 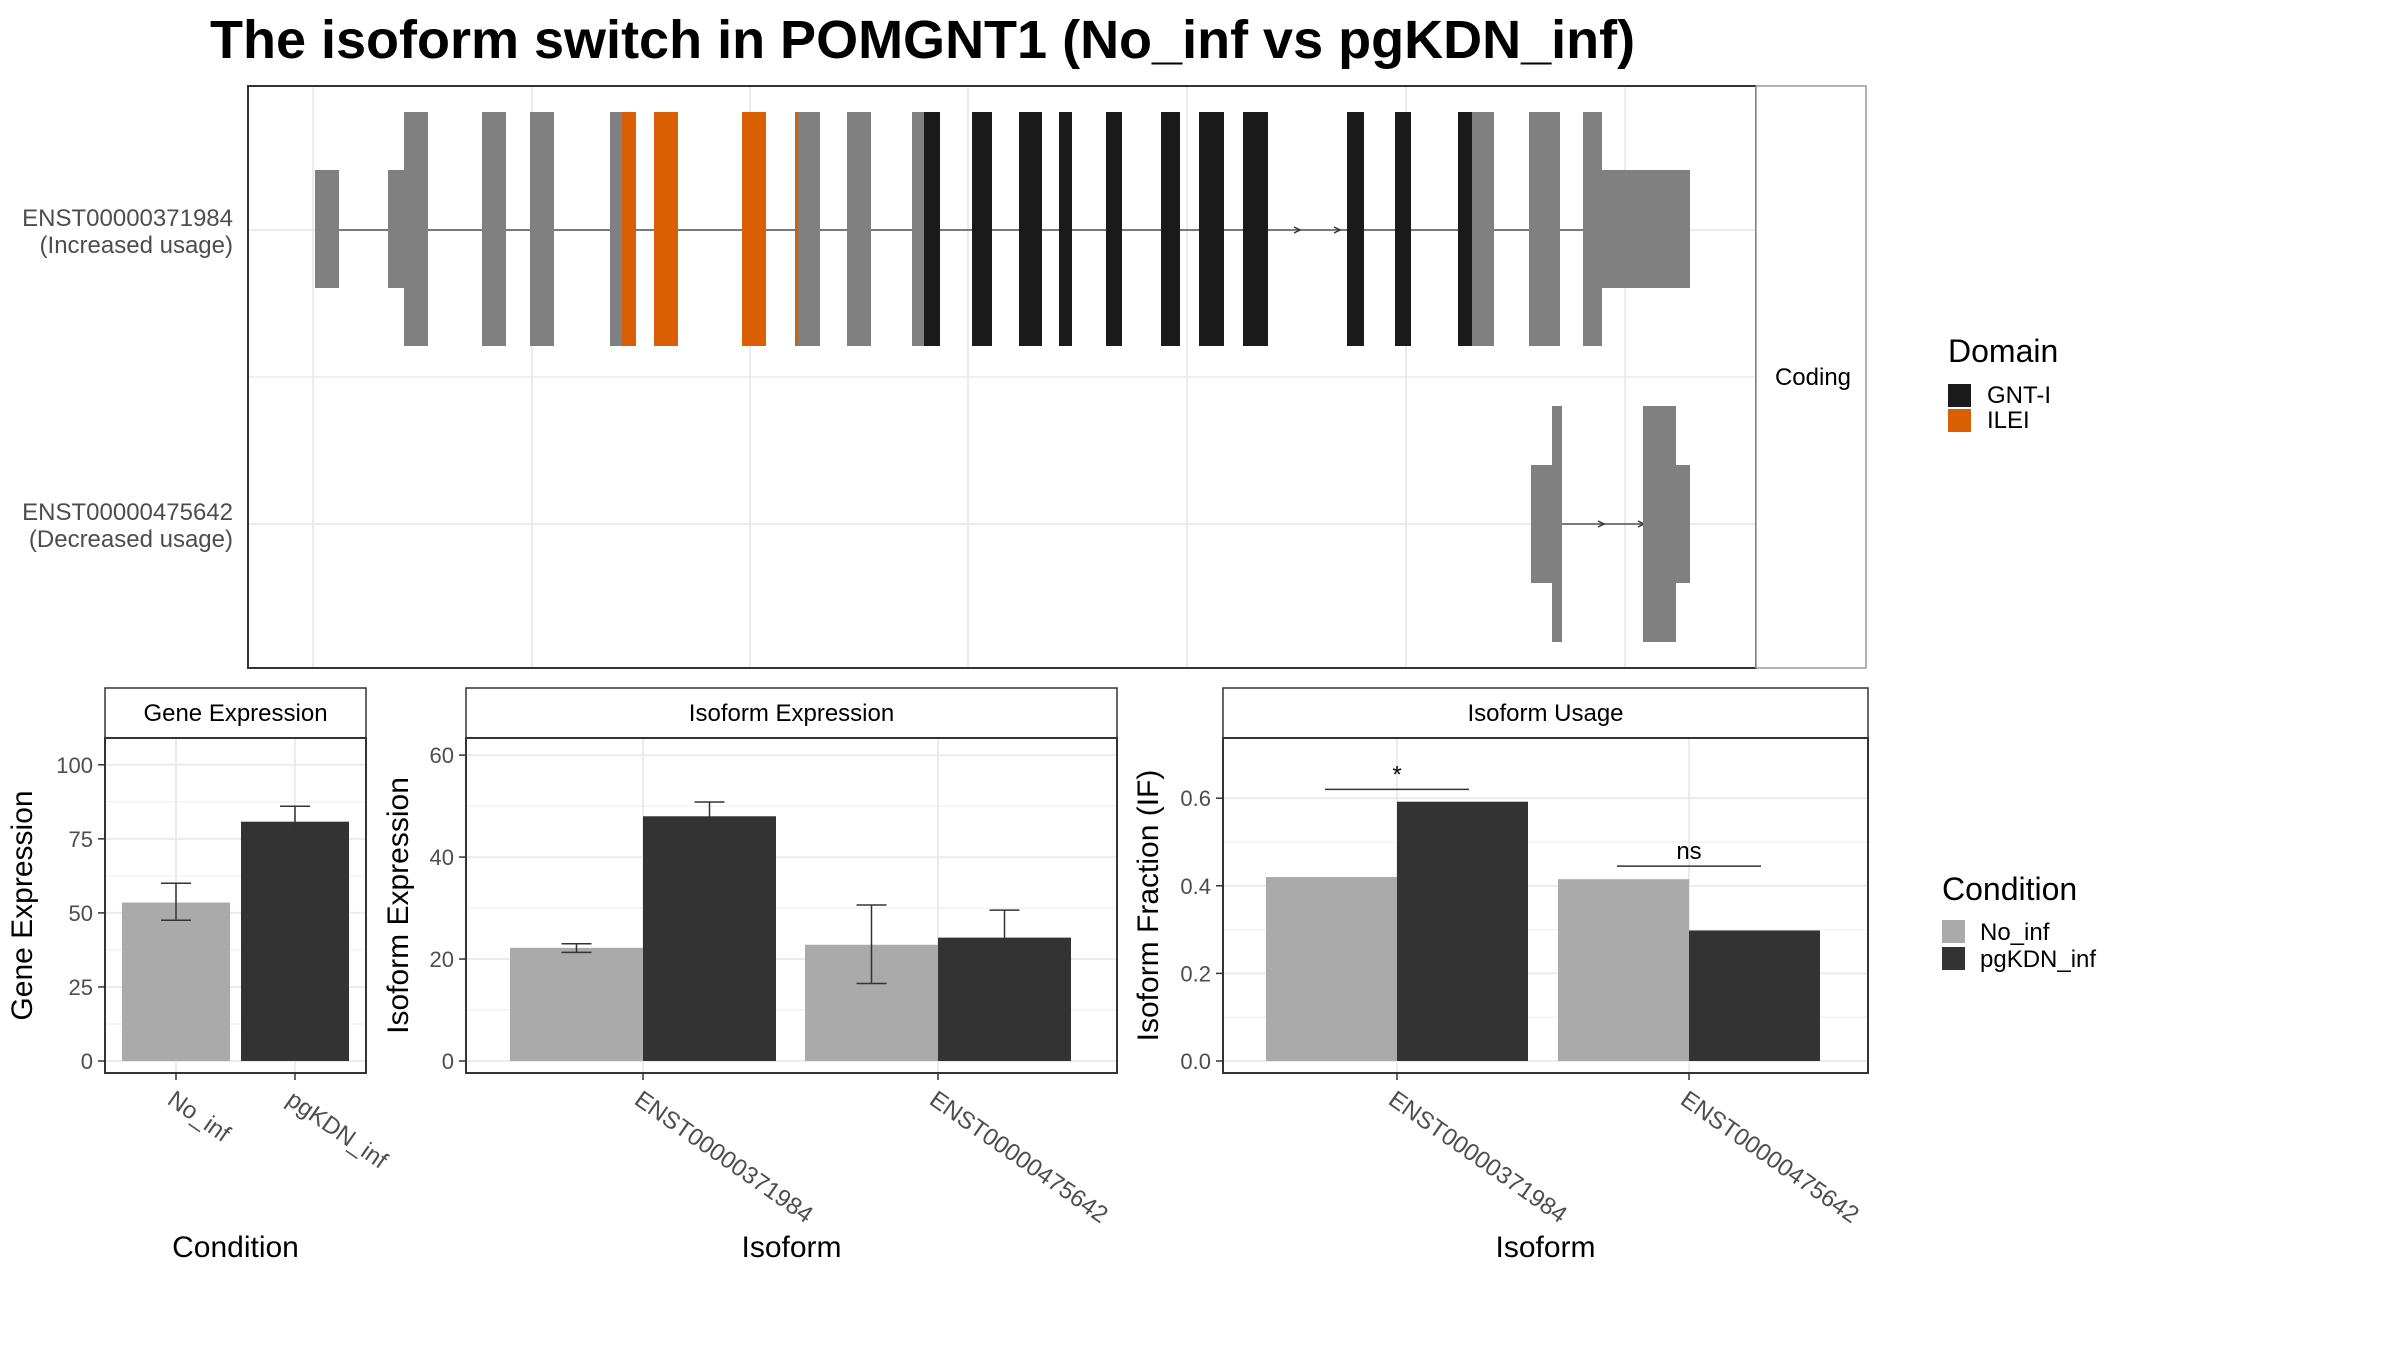 I want to click on coding-facet-strip, so click(x=1811, y=377).